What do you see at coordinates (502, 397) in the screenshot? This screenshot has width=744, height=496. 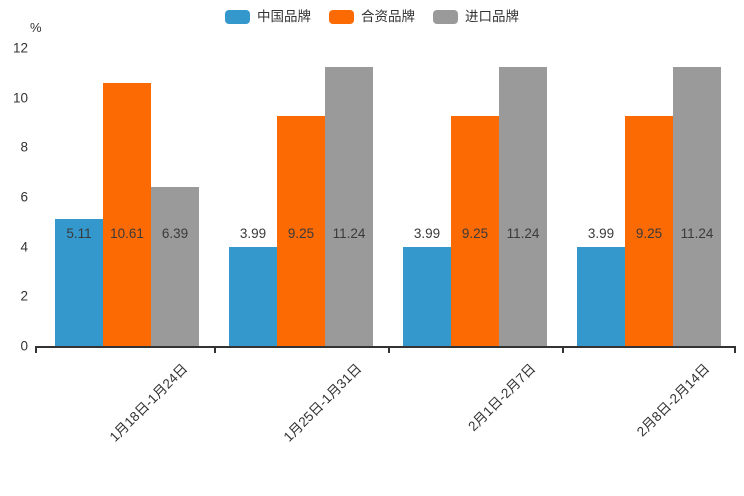 I see `x-axis-category-label: 2月1日-2月7日` at bounding box center [502, 397].